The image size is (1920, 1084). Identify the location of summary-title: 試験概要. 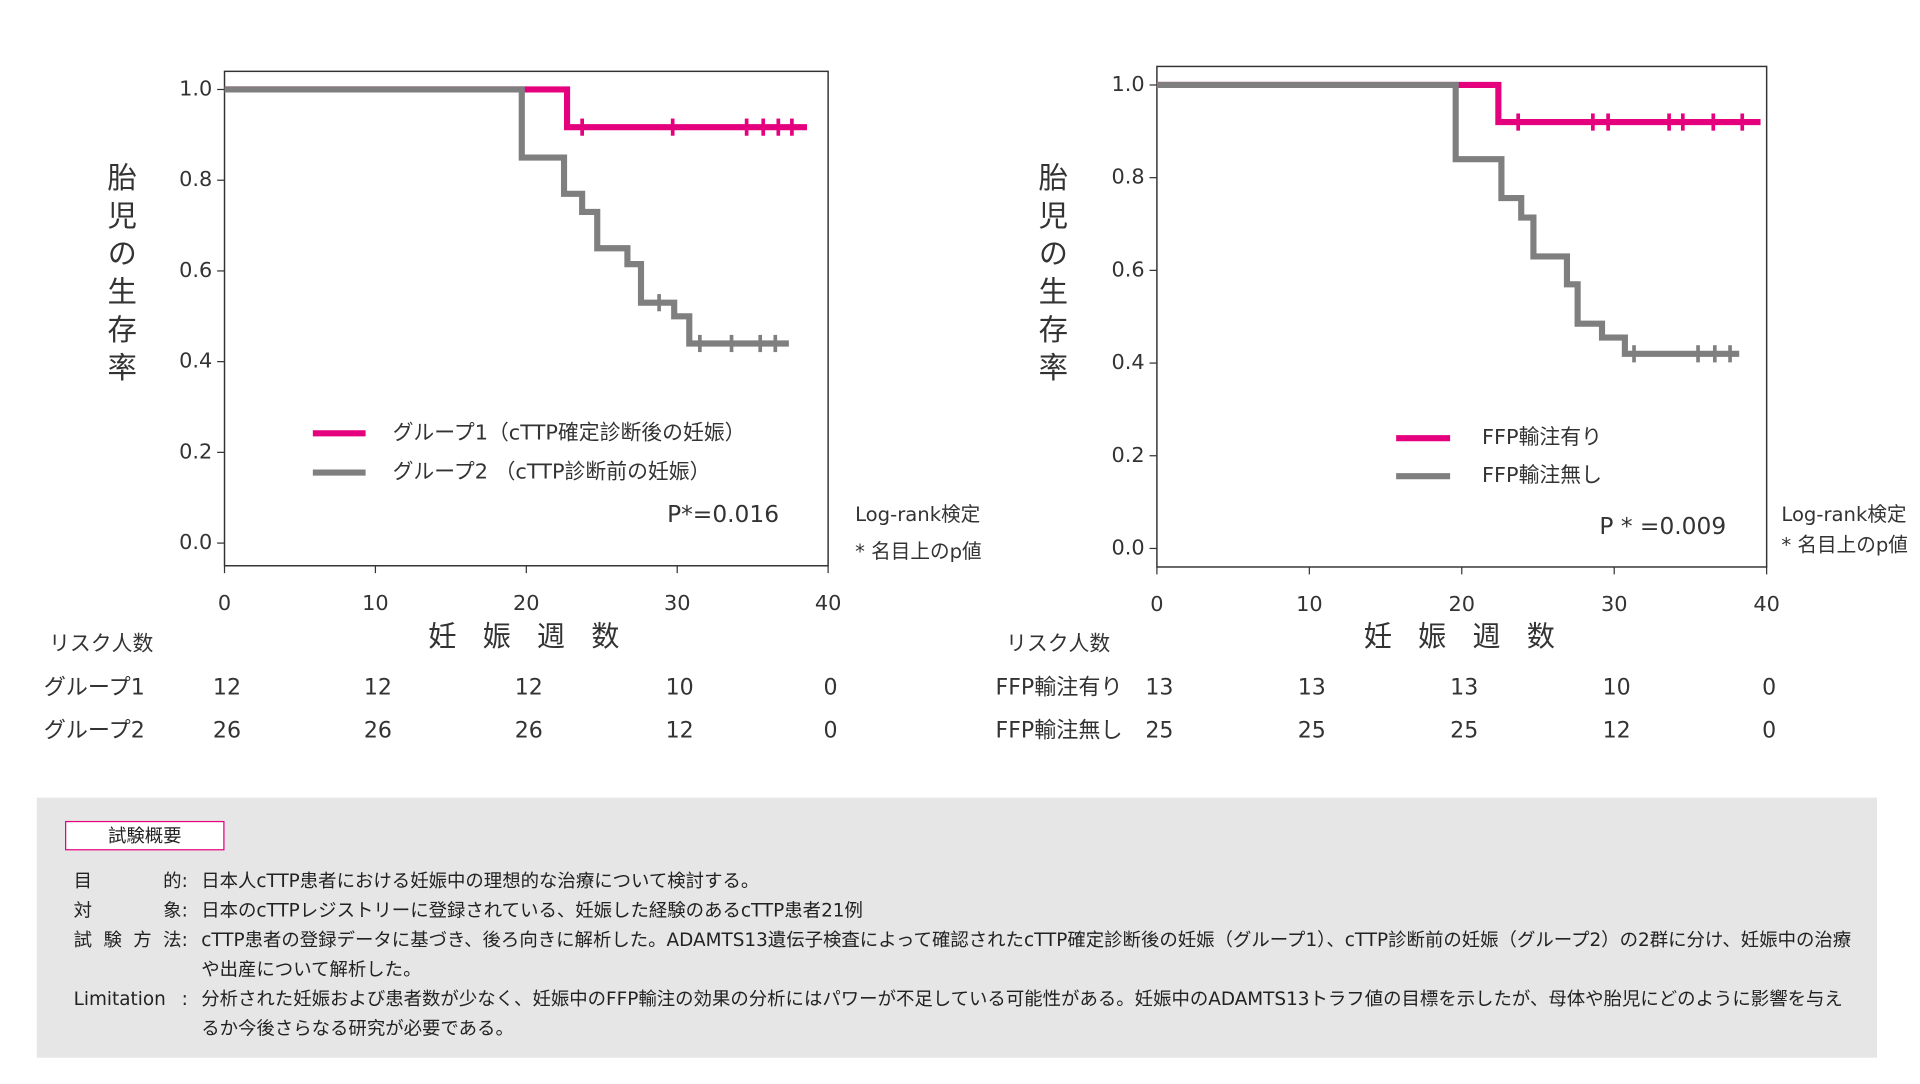
(145, 835).